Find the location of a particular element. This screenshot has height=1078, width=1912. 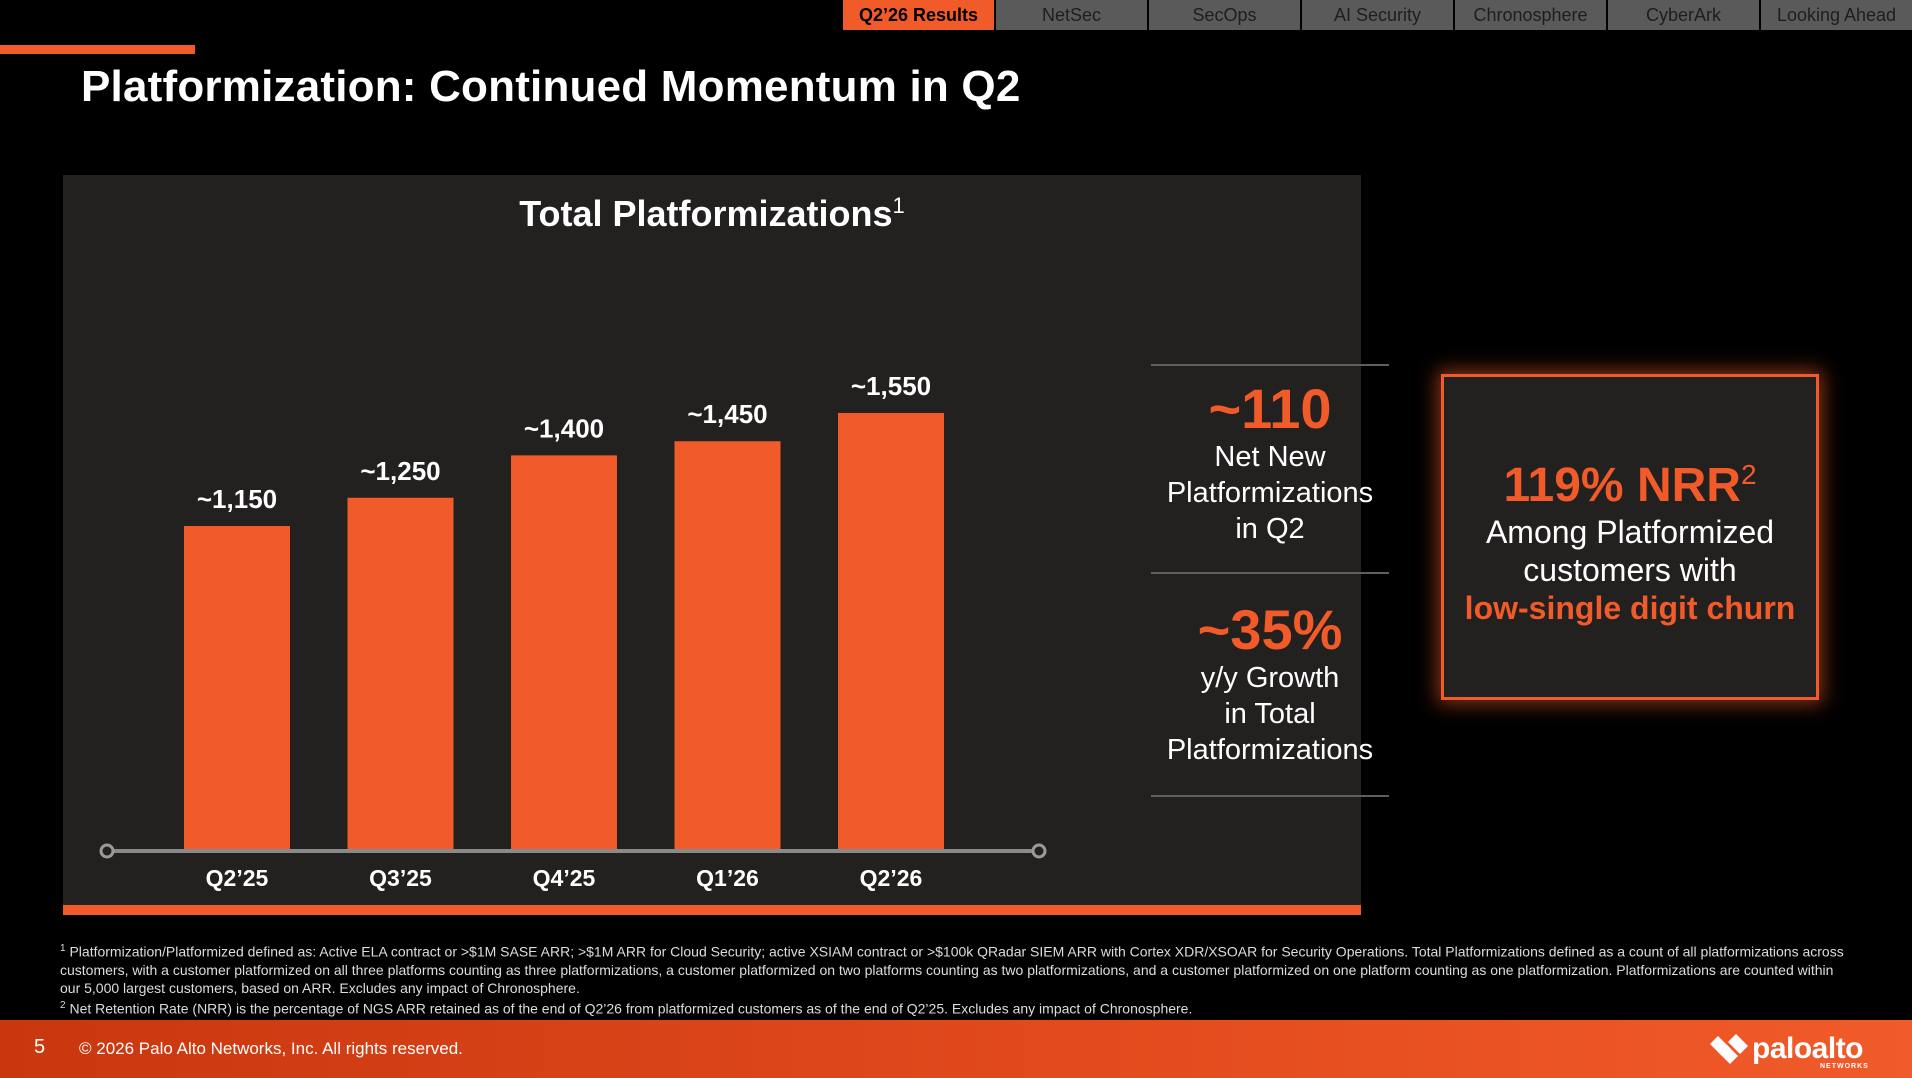

stat-net-new-line-2: Platformizations is located at coordinates (1270, 493).